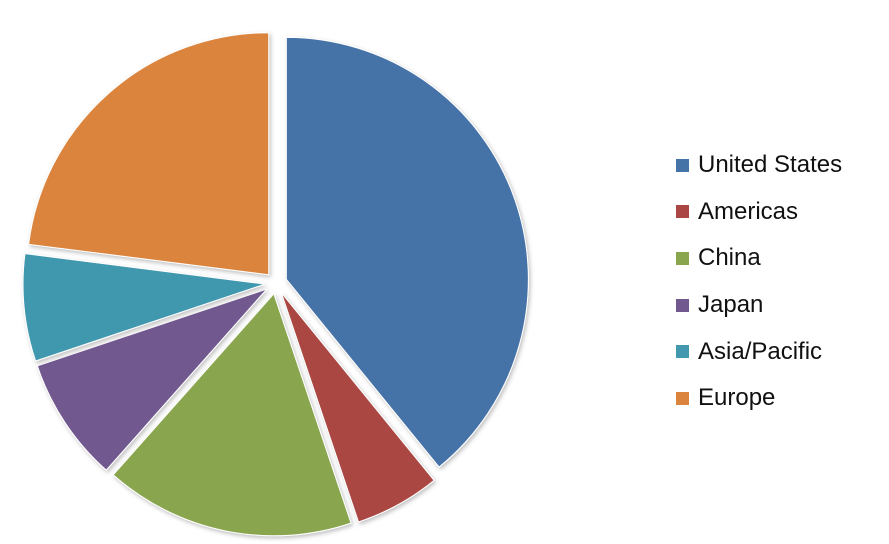 Image resolution: width=889 pixels, height=544 pixels. Describe the element at coordinates (152, 379) in the screenshot. I see `pie-slice-japan` at that location.